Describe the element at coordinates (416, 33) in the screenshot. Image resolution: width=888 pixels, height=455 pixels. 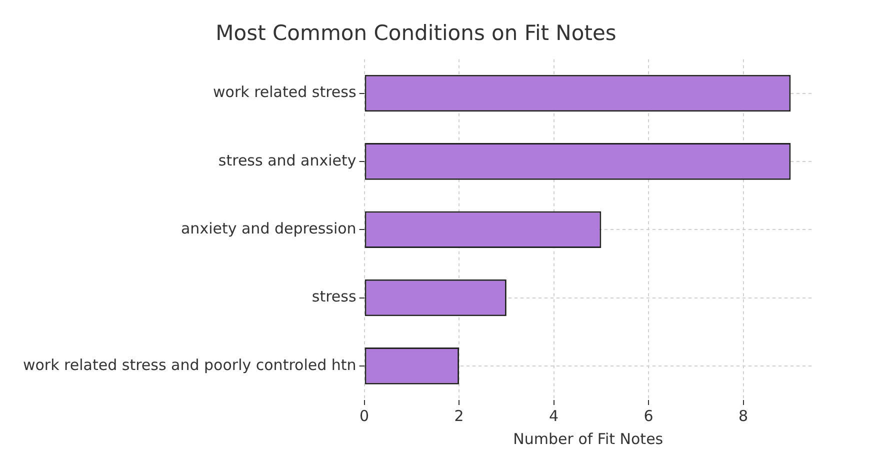
I see `chart-title: Most Common Conditions on Fit Notes` at that location.